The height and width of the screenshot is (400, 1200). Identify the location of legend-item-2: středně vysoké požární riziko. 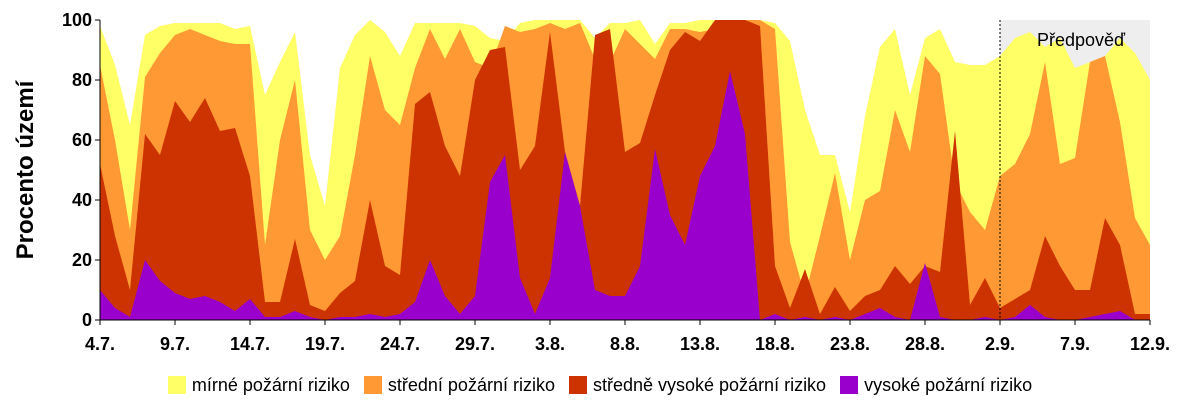
(697, 385).